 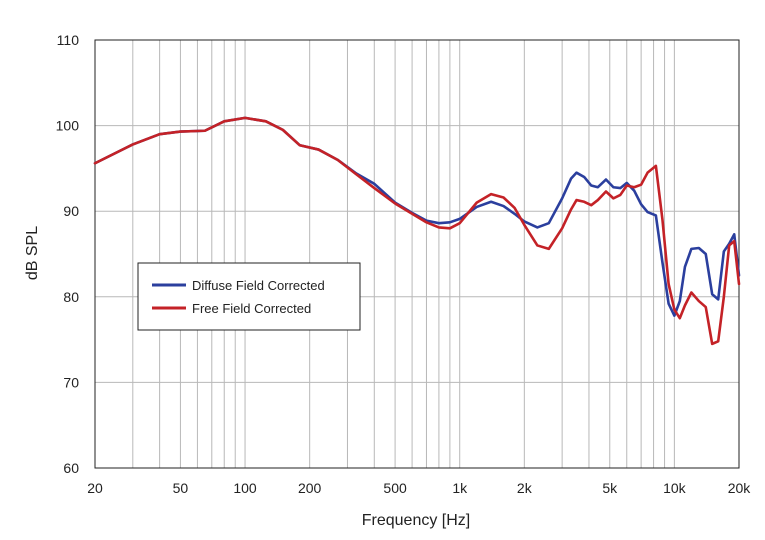 What do you see at coordinates (32, 253) in the screenshot?
I see `y-axis-title: dB SPL` at bounding box center [32, 253].